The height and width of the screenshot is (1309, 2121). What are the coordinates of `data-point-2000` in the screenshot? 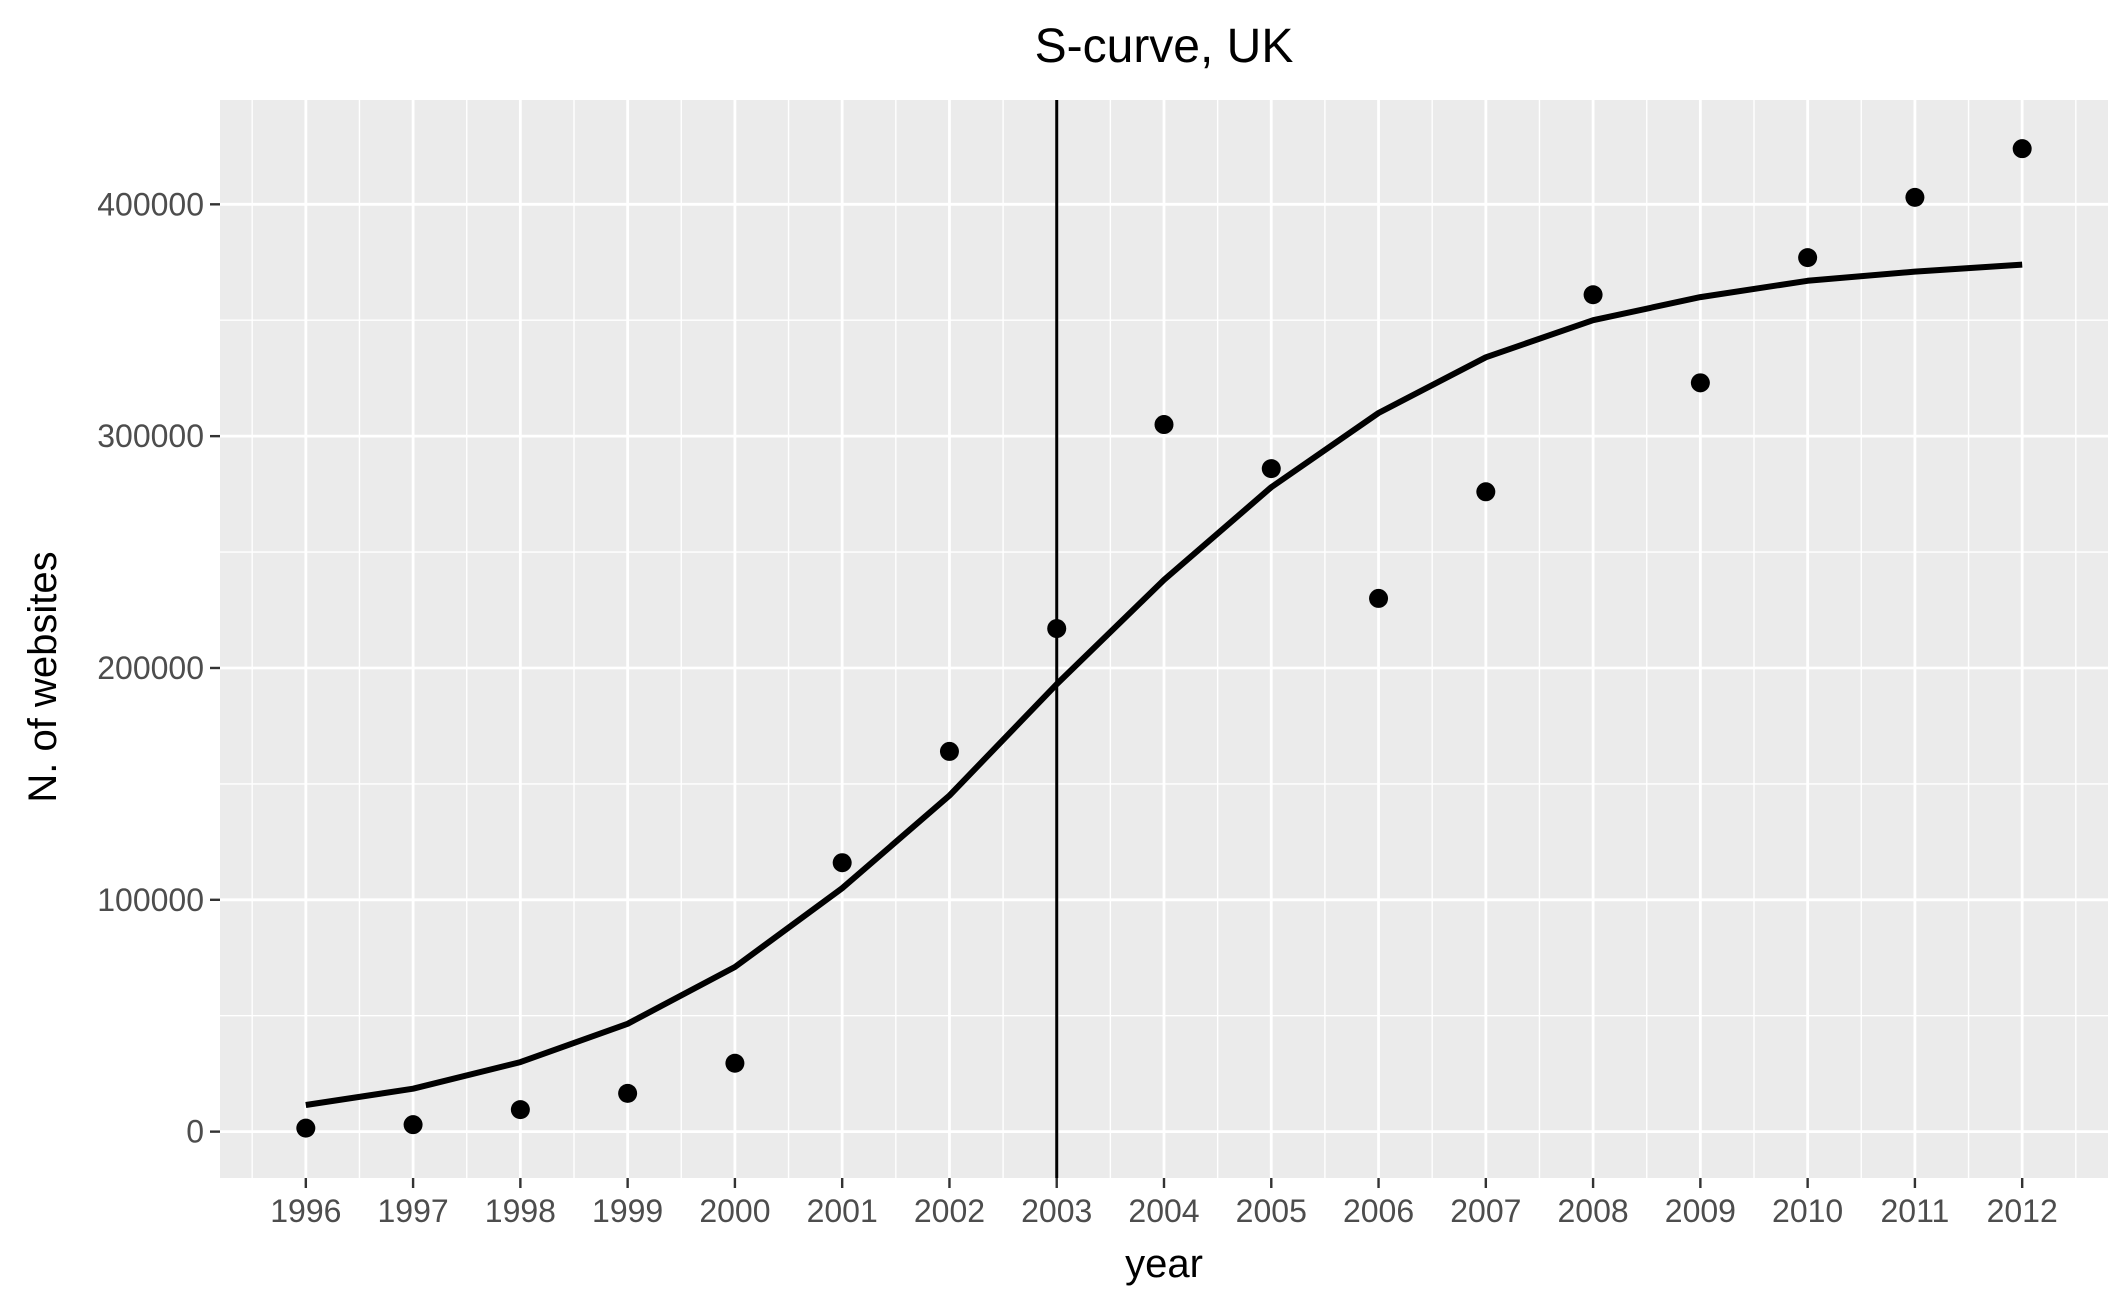 It's located at (735, 1063).